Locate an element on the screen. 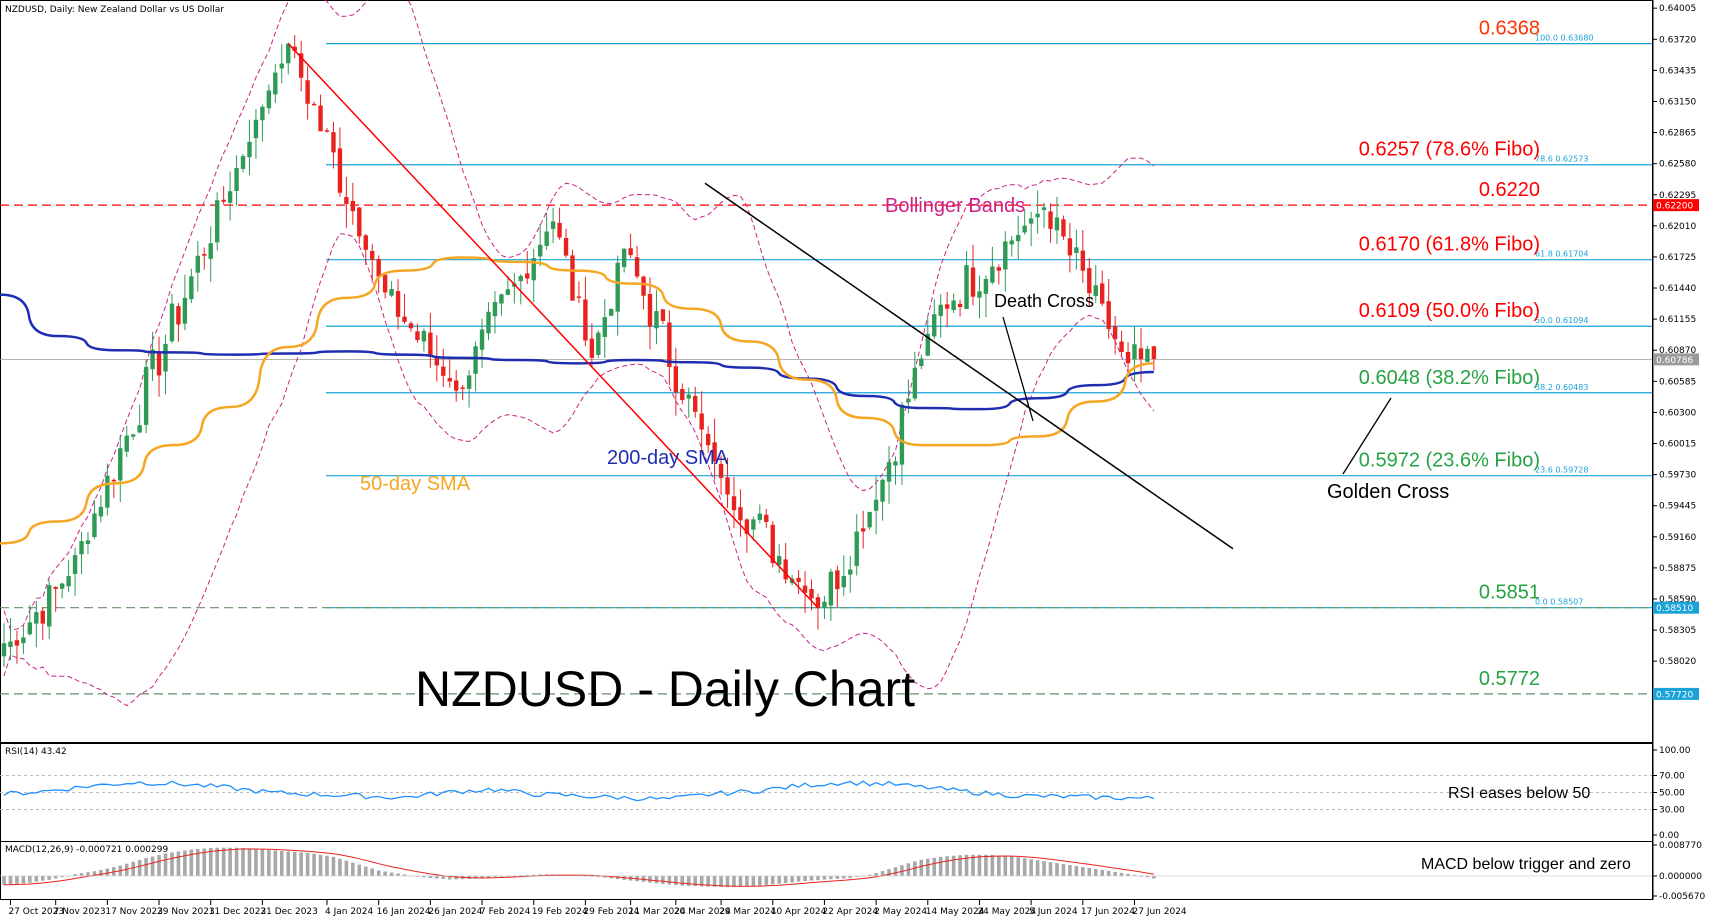 Image resolution: width=1709 pixels, height=919 pixels. rsi-header: RSI(14) 43.42 is located at coordinates (36, 752).